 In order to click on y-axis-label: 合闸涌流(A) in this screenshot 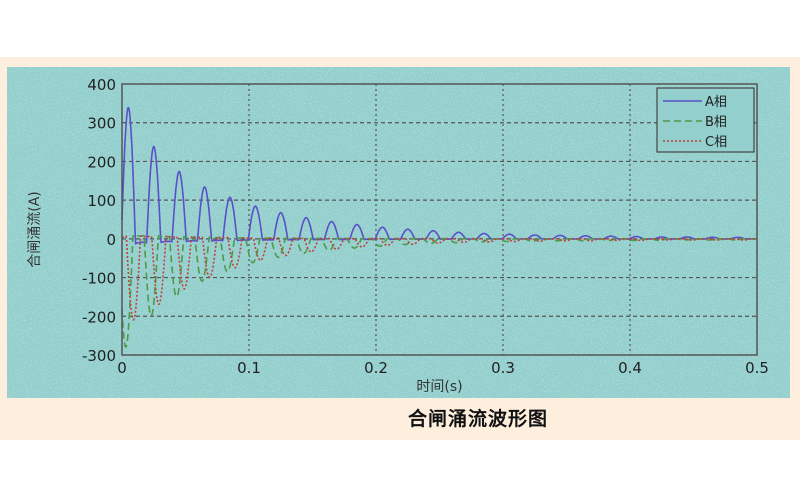, I will do `click(35, 229)`.